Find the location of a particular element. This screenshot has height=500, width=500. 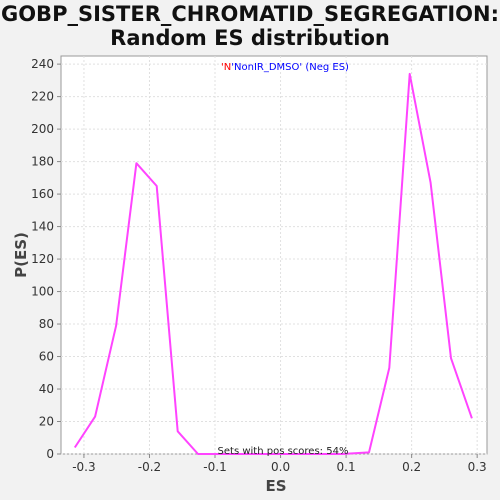

x-tick-label: 0.1 is located at coordinates (346, 467).